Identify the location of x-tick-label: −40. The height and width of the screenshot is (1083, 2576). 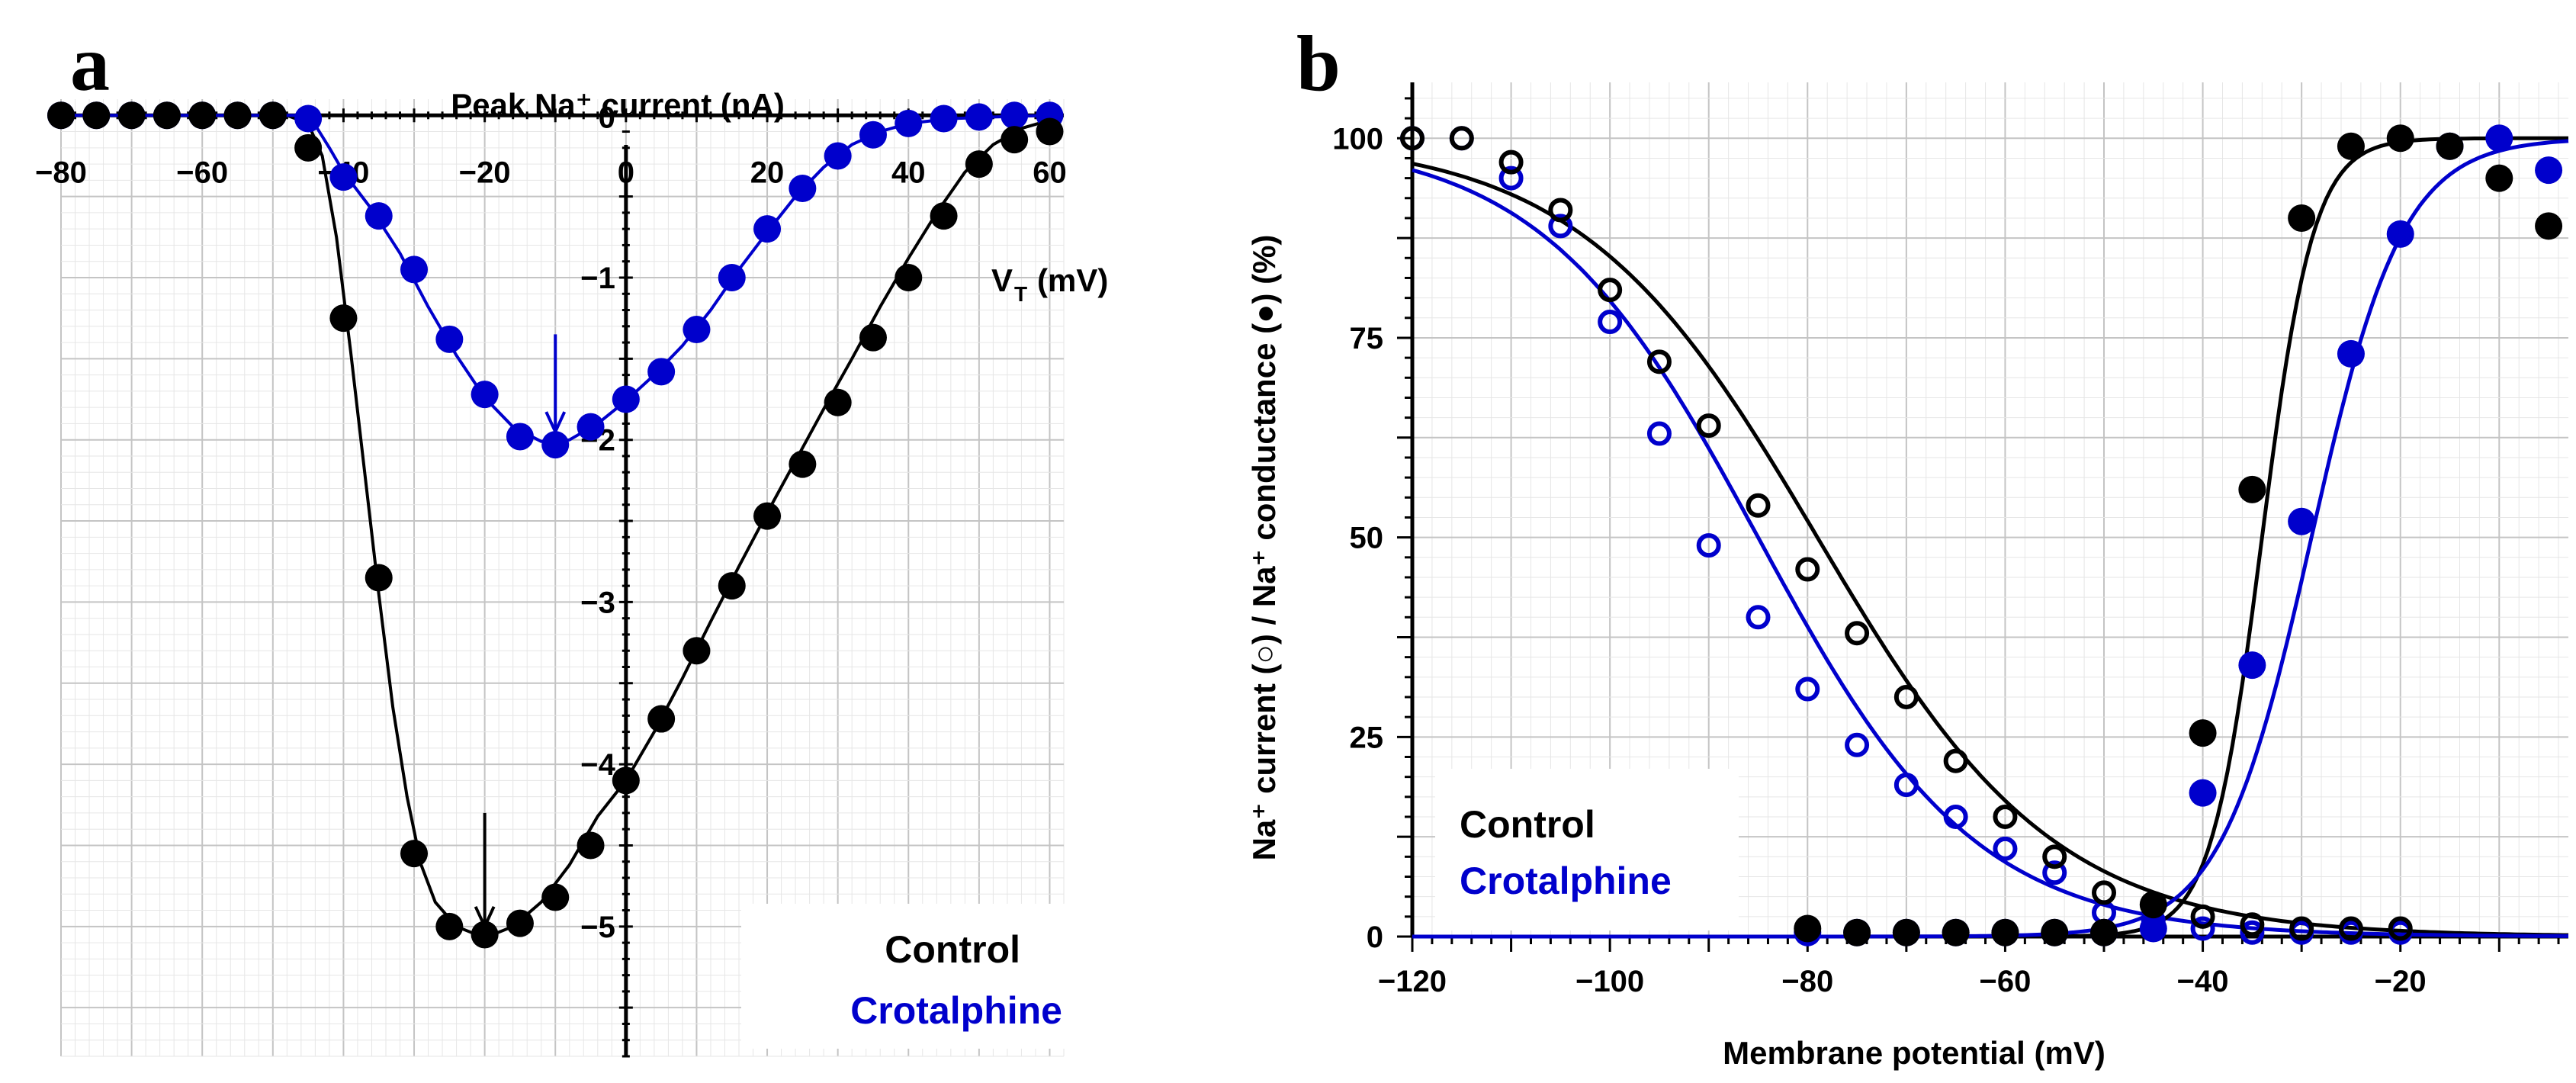
(2203, 981).